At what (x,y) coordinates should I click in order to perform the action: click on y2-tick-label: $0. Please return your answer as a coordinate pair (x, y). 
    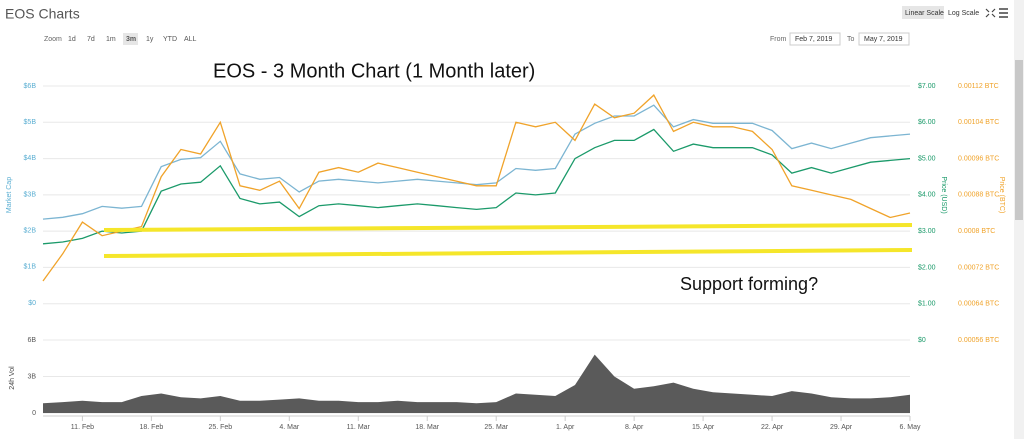
    Looking at the image, I should click on (922, 340).